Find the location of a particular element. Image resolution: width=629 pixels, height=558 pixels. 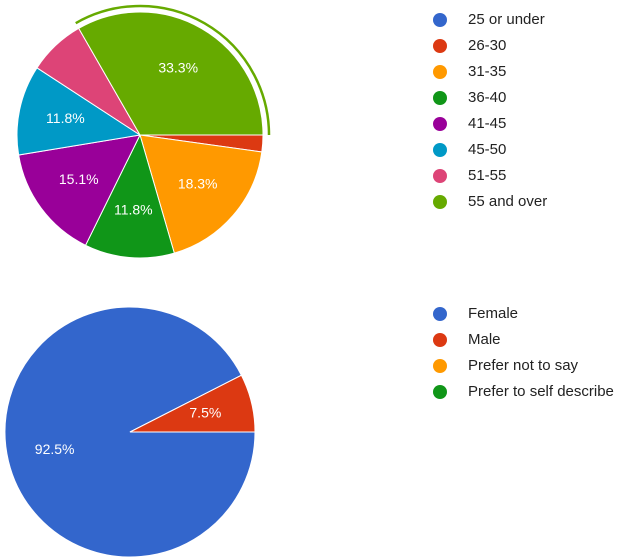

legend-label: 31-35 is located at coordinates (487, 71).